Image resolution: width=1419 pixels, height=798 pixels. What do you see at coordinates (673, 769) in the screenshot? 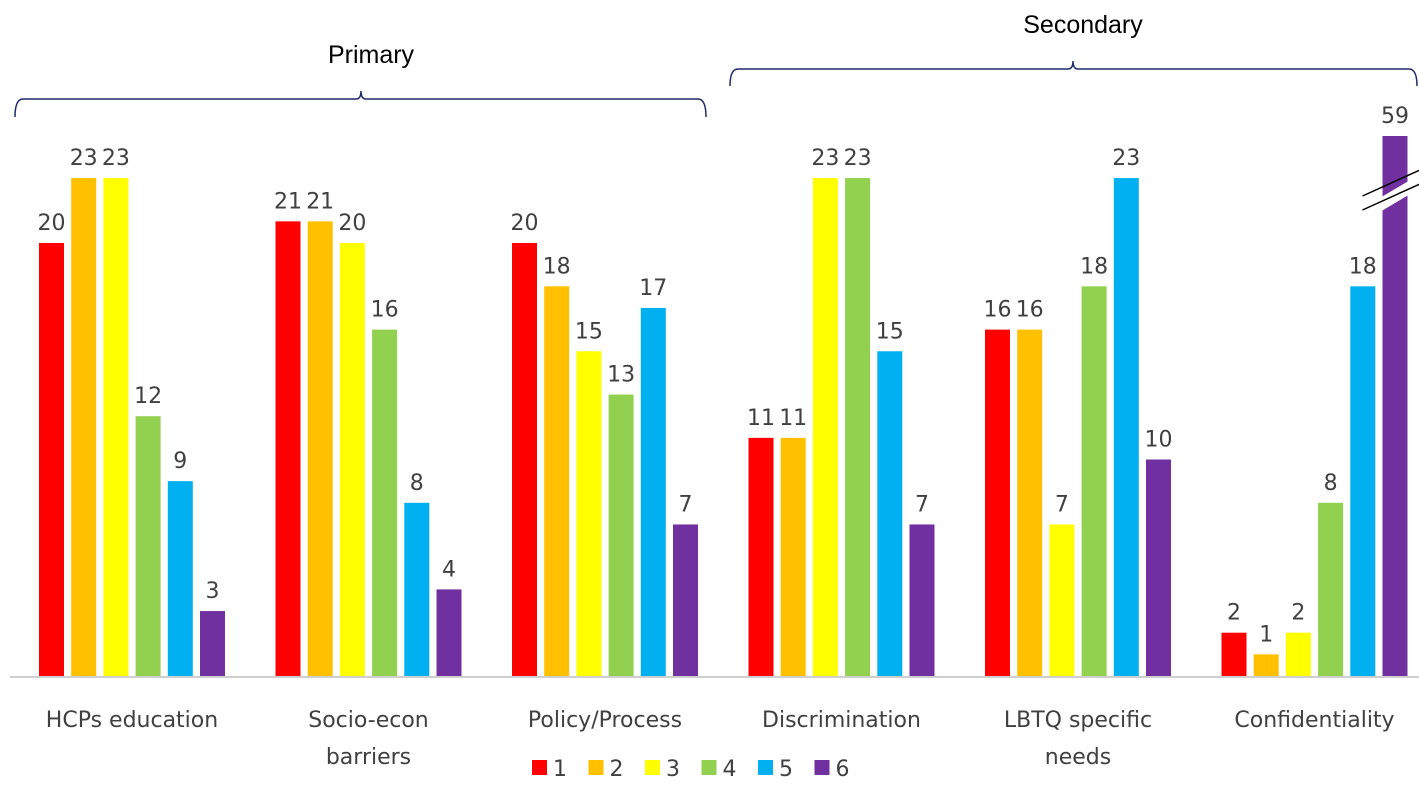
I see `legend-label: 3` at bounding box center [673, 769].